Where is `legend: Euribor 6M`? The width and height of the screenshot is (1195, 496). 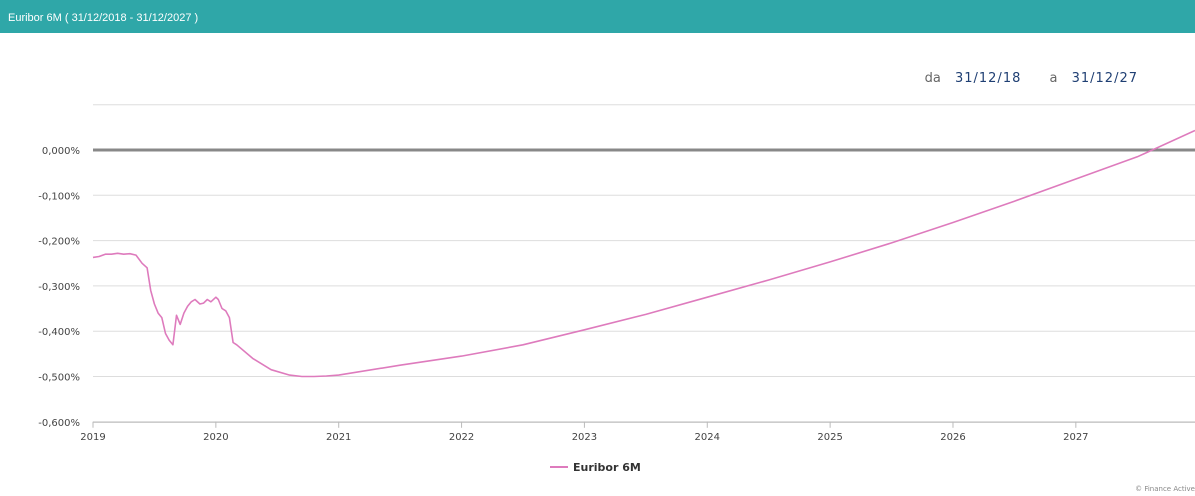 legend: Euribor 6M is located at coordinates (595, 467).